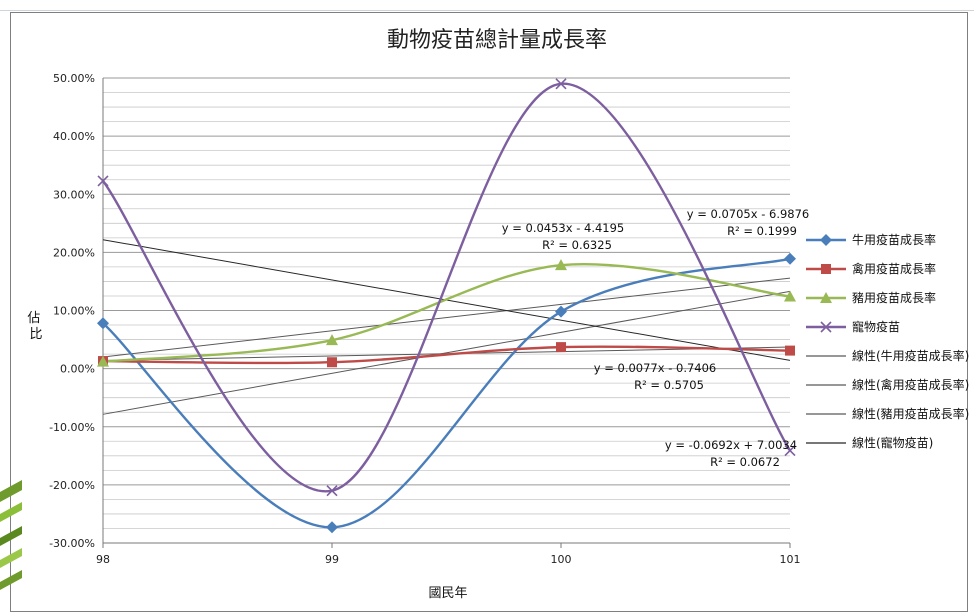  What do you see at coordinates (910, 384) in the screenshot?
I see `legend-label: 線性(禽用疫苗成長率)` at bounding box center [910, 384].